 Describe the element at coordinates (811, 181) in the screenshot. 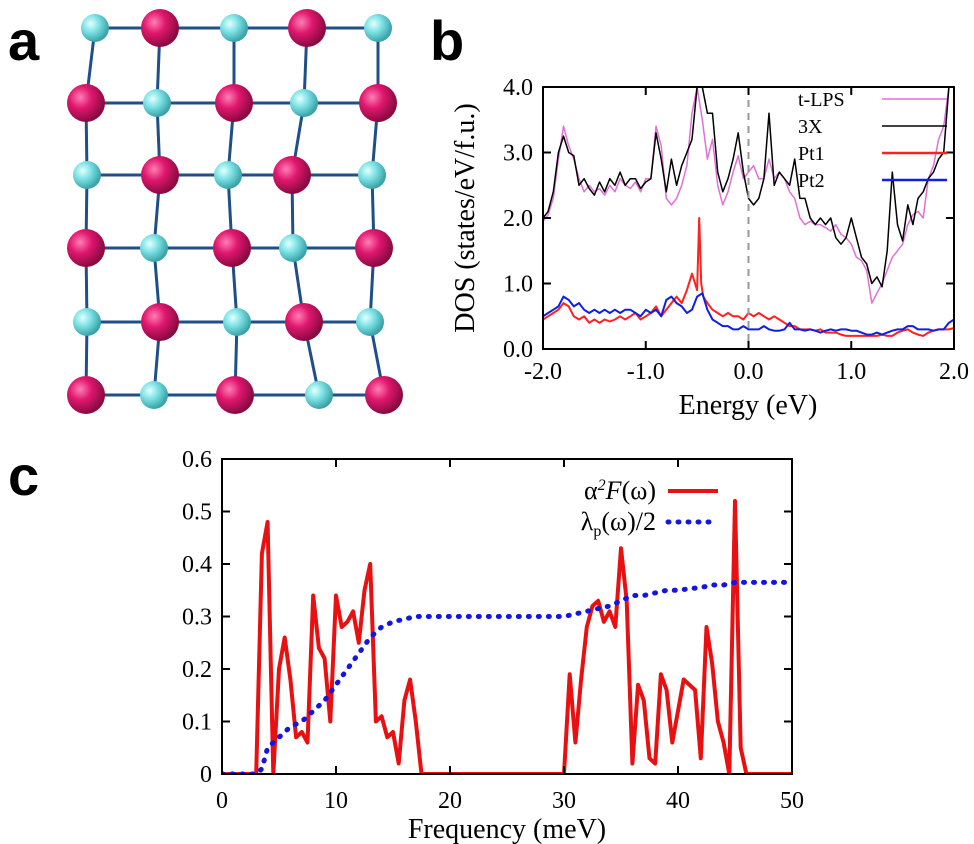

I see `dos-legend-label: Pt2` at that location.